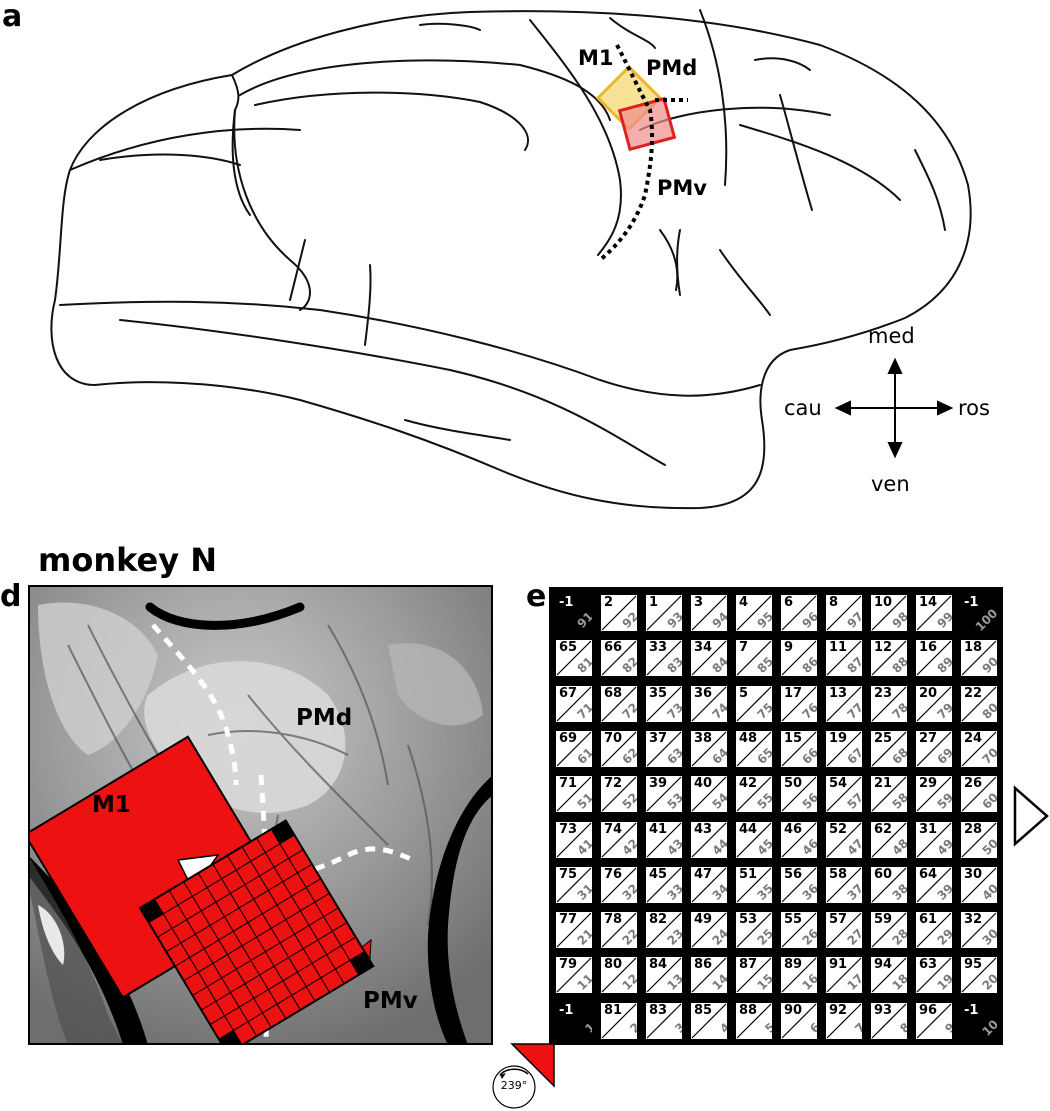 The image size is (1050, 1111). What do you see at coordinates (514, 1085) in the screenshot?
I see `rotation-label: 239°` at bounding box center [514, 1085].